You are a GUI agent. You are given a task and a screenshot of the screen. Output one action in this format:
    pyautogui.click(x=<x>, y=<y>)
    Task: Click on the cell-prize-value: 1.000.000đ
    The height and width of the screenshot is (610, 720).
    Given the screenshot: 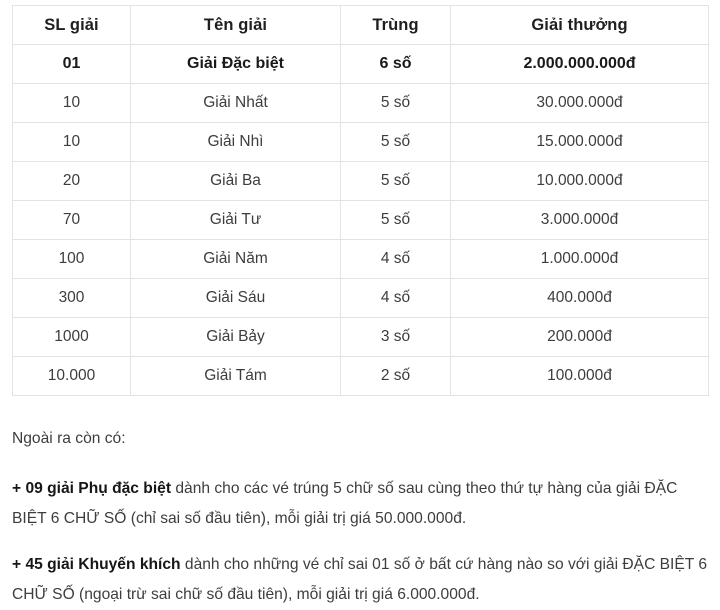 What is the action you would take?
    pyautogui.click(x=579, y=259)
    